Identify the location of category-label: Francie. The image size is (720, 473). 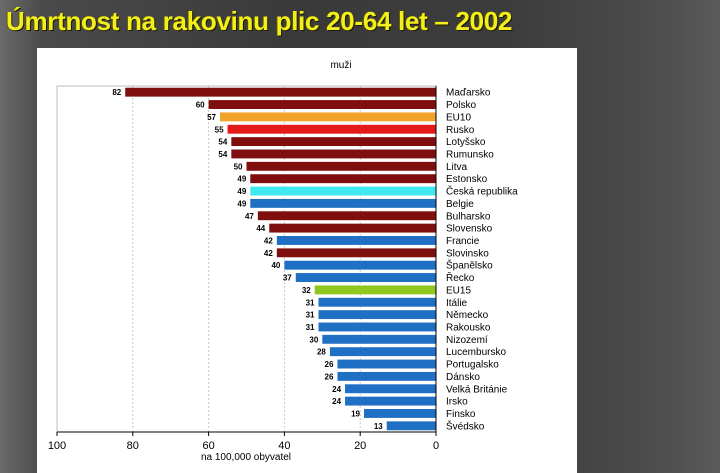
(463, 241).